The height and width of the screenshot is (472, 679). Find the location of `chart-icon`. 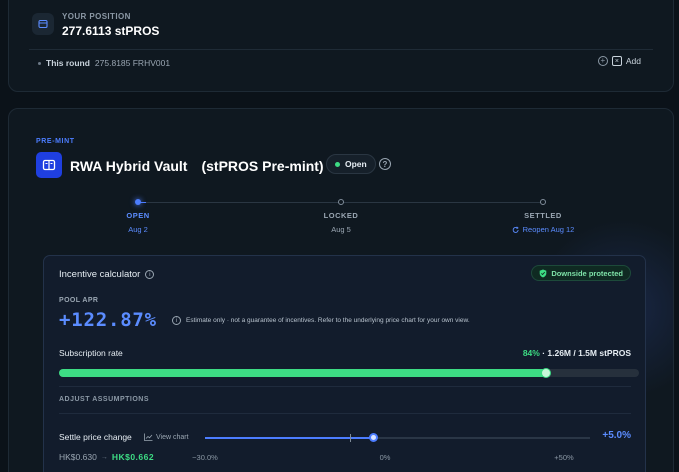

chart-icon is located at coordinates (148, 437).